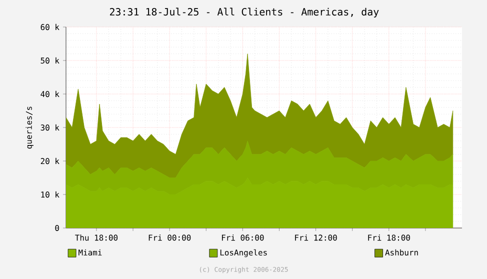 Image resolution: width=487 pixels, height=279 pixels. I want to click on chart-title: 23:31 18-Jul-25 - All Clients - Americas, day, so click(244, 13).